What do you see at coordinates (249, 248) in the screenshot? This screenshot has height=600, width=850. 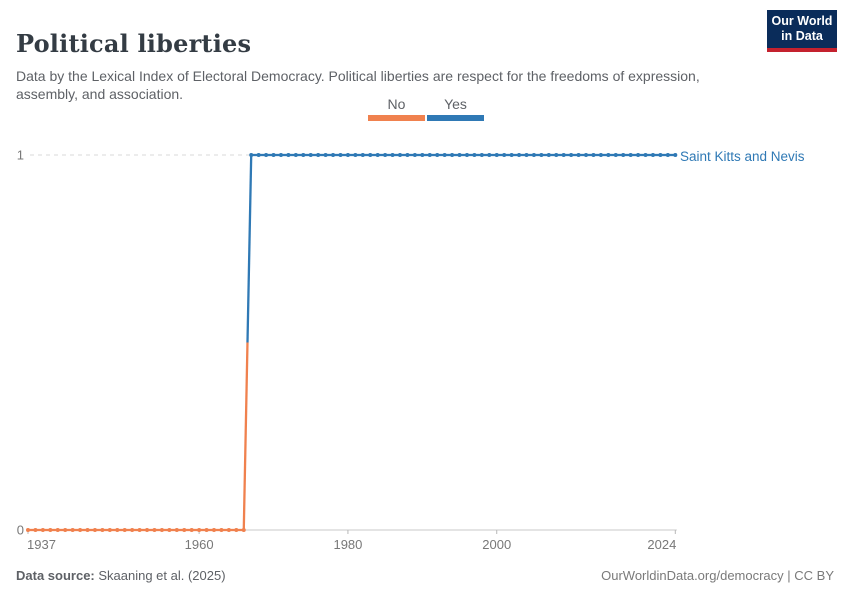 I see `series-segment` at bounding box center [249, 248].